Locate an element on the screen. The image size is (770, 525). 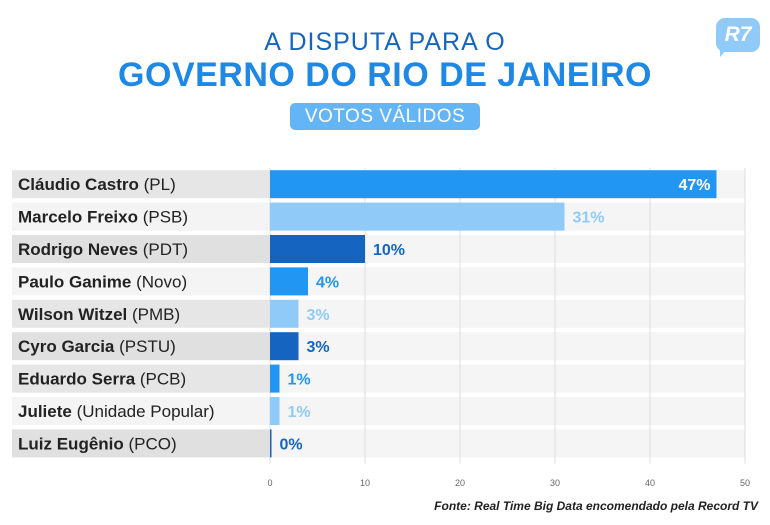
x-tick-label: 10 is located at coordinates (365, 483).